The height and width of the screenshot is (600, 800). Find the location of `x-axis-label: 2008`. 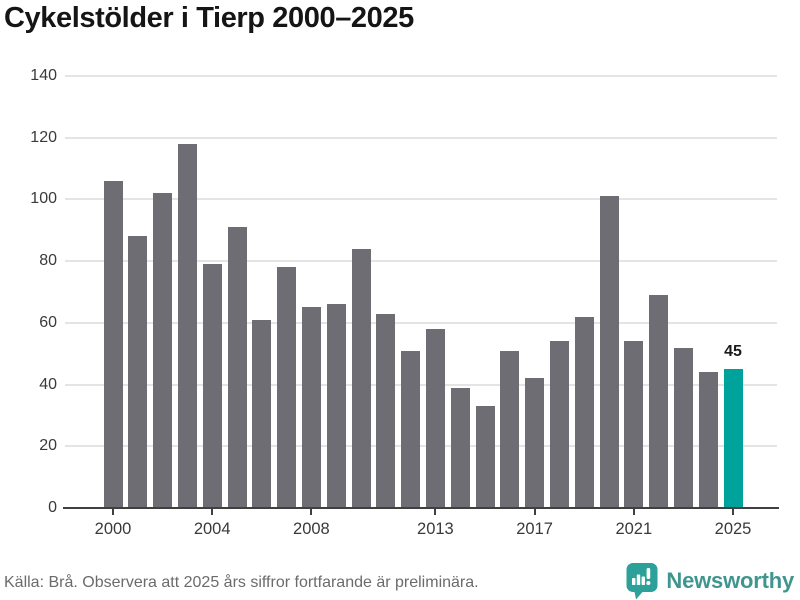

x-axis-label: 2008 is located at coordinates (311, 529).